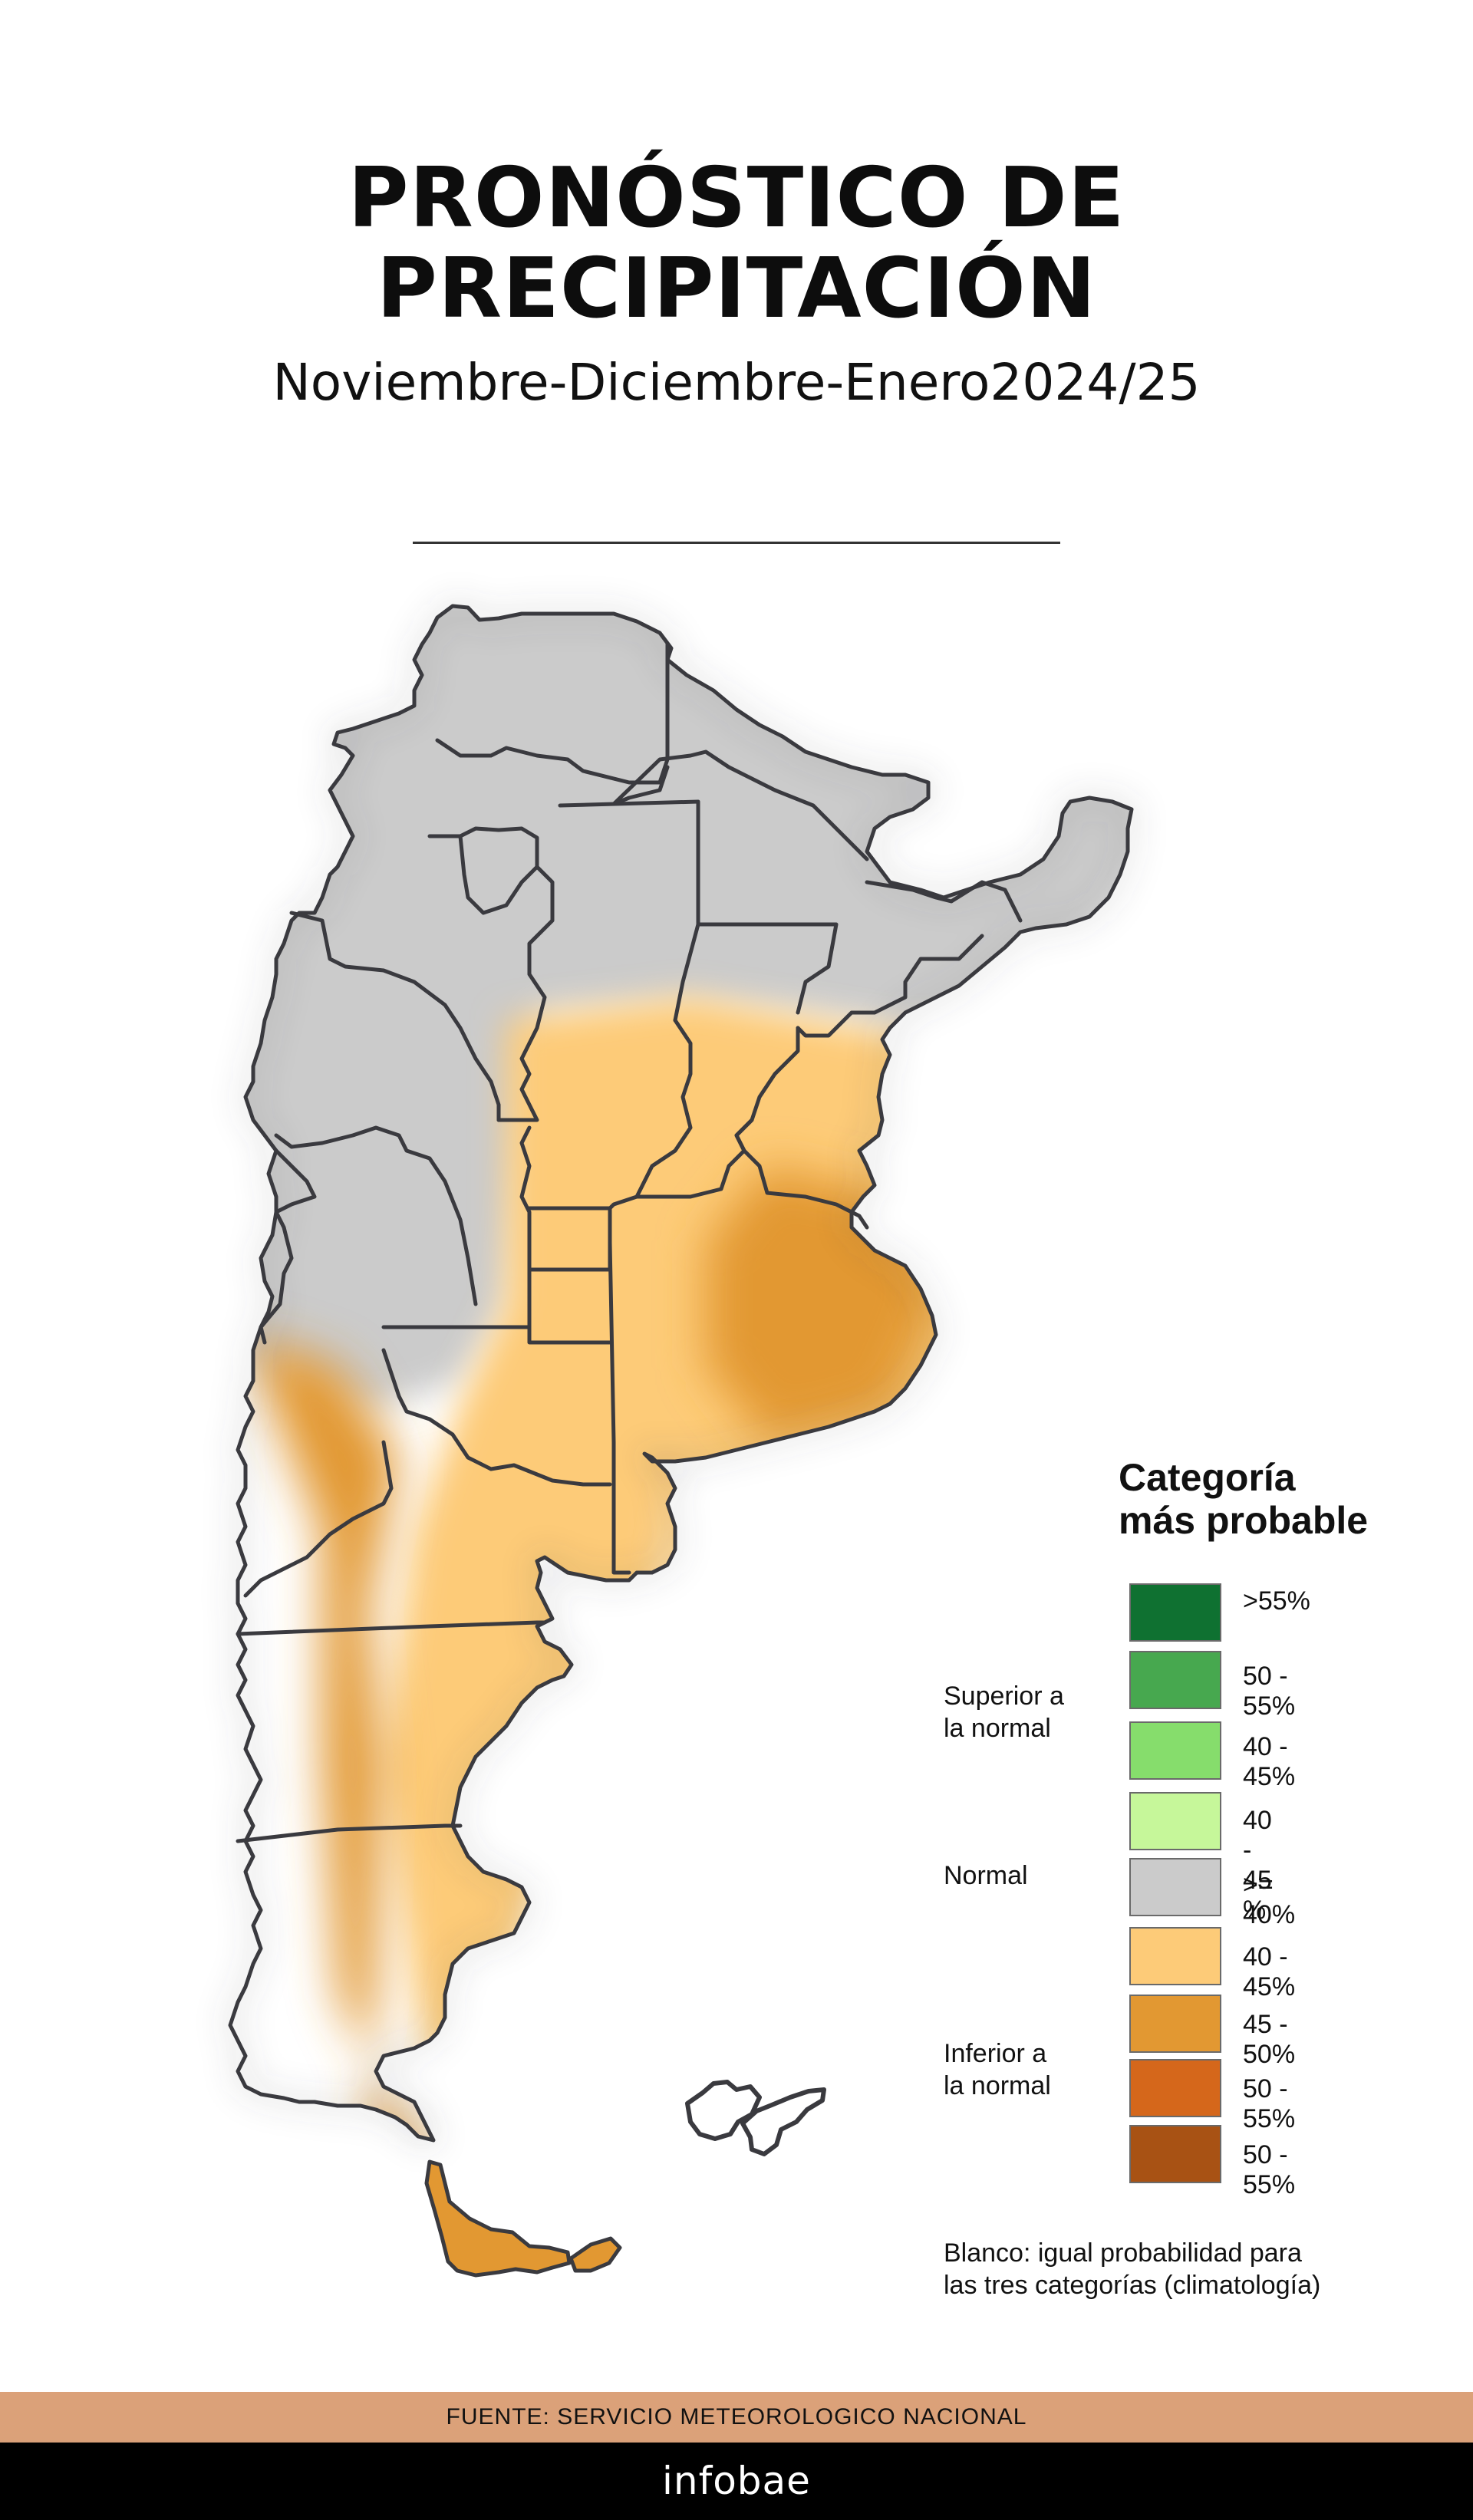 This screenshot has height=2520, width=1473. What do you see at coordinates (736, 382) in the screenshot?
I see `page-subtitle: Noviembre-Diciembre-Enero2024/25` at bounding box center [736, 382].